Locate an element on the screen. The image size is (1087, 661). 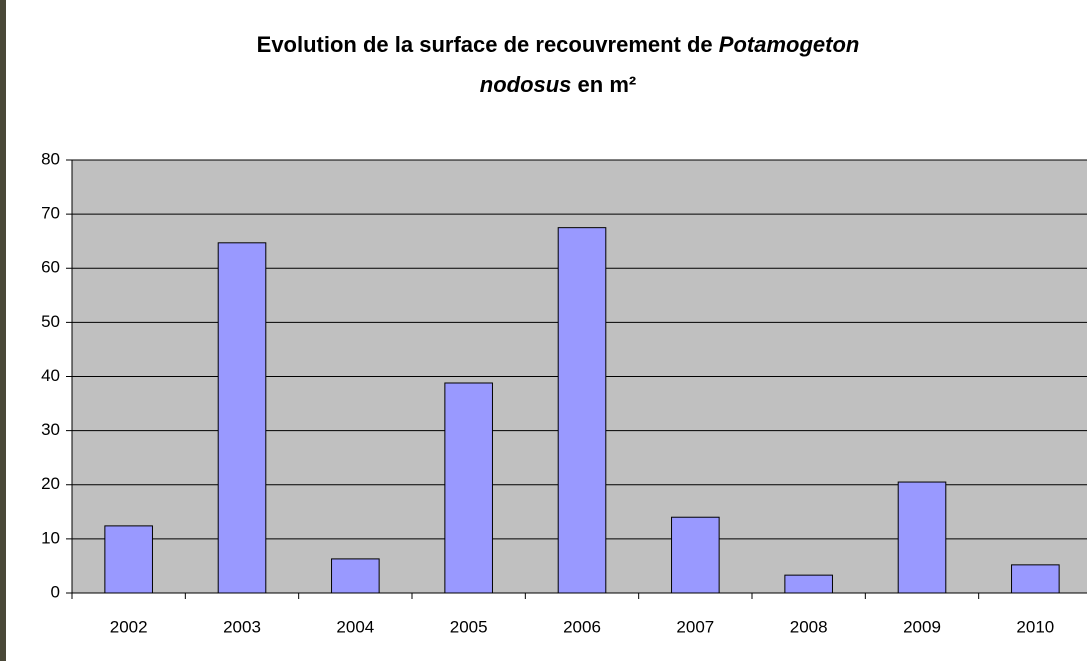
title-part: Potamogeton is located at coordinates (789, 44).